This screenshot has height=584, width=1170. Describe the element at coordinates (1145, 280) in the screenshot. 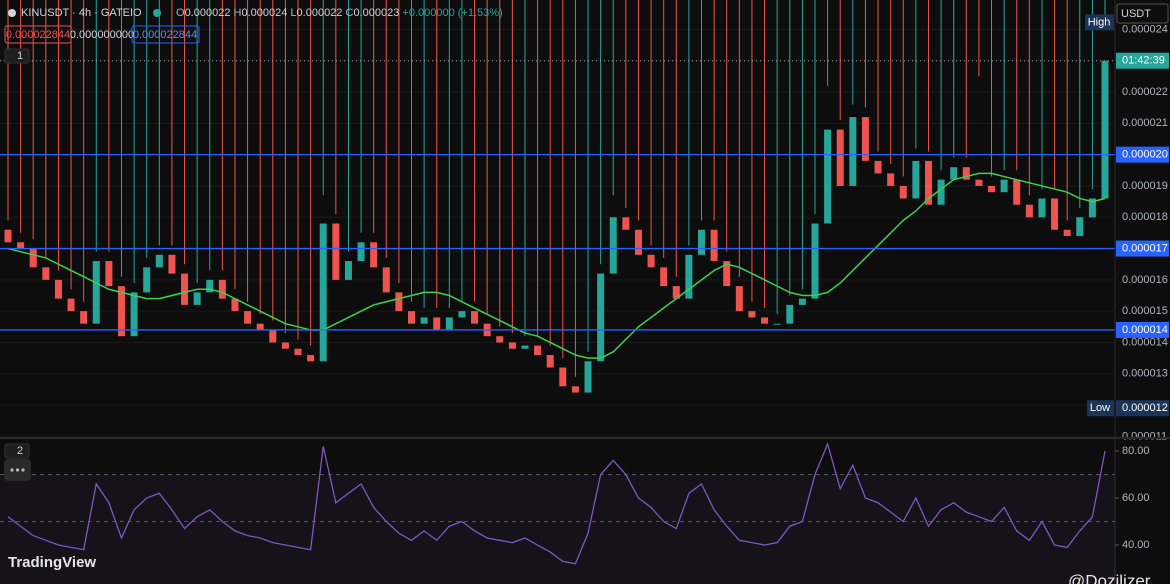

I see `y-tick-label: 0.000016` at that location.